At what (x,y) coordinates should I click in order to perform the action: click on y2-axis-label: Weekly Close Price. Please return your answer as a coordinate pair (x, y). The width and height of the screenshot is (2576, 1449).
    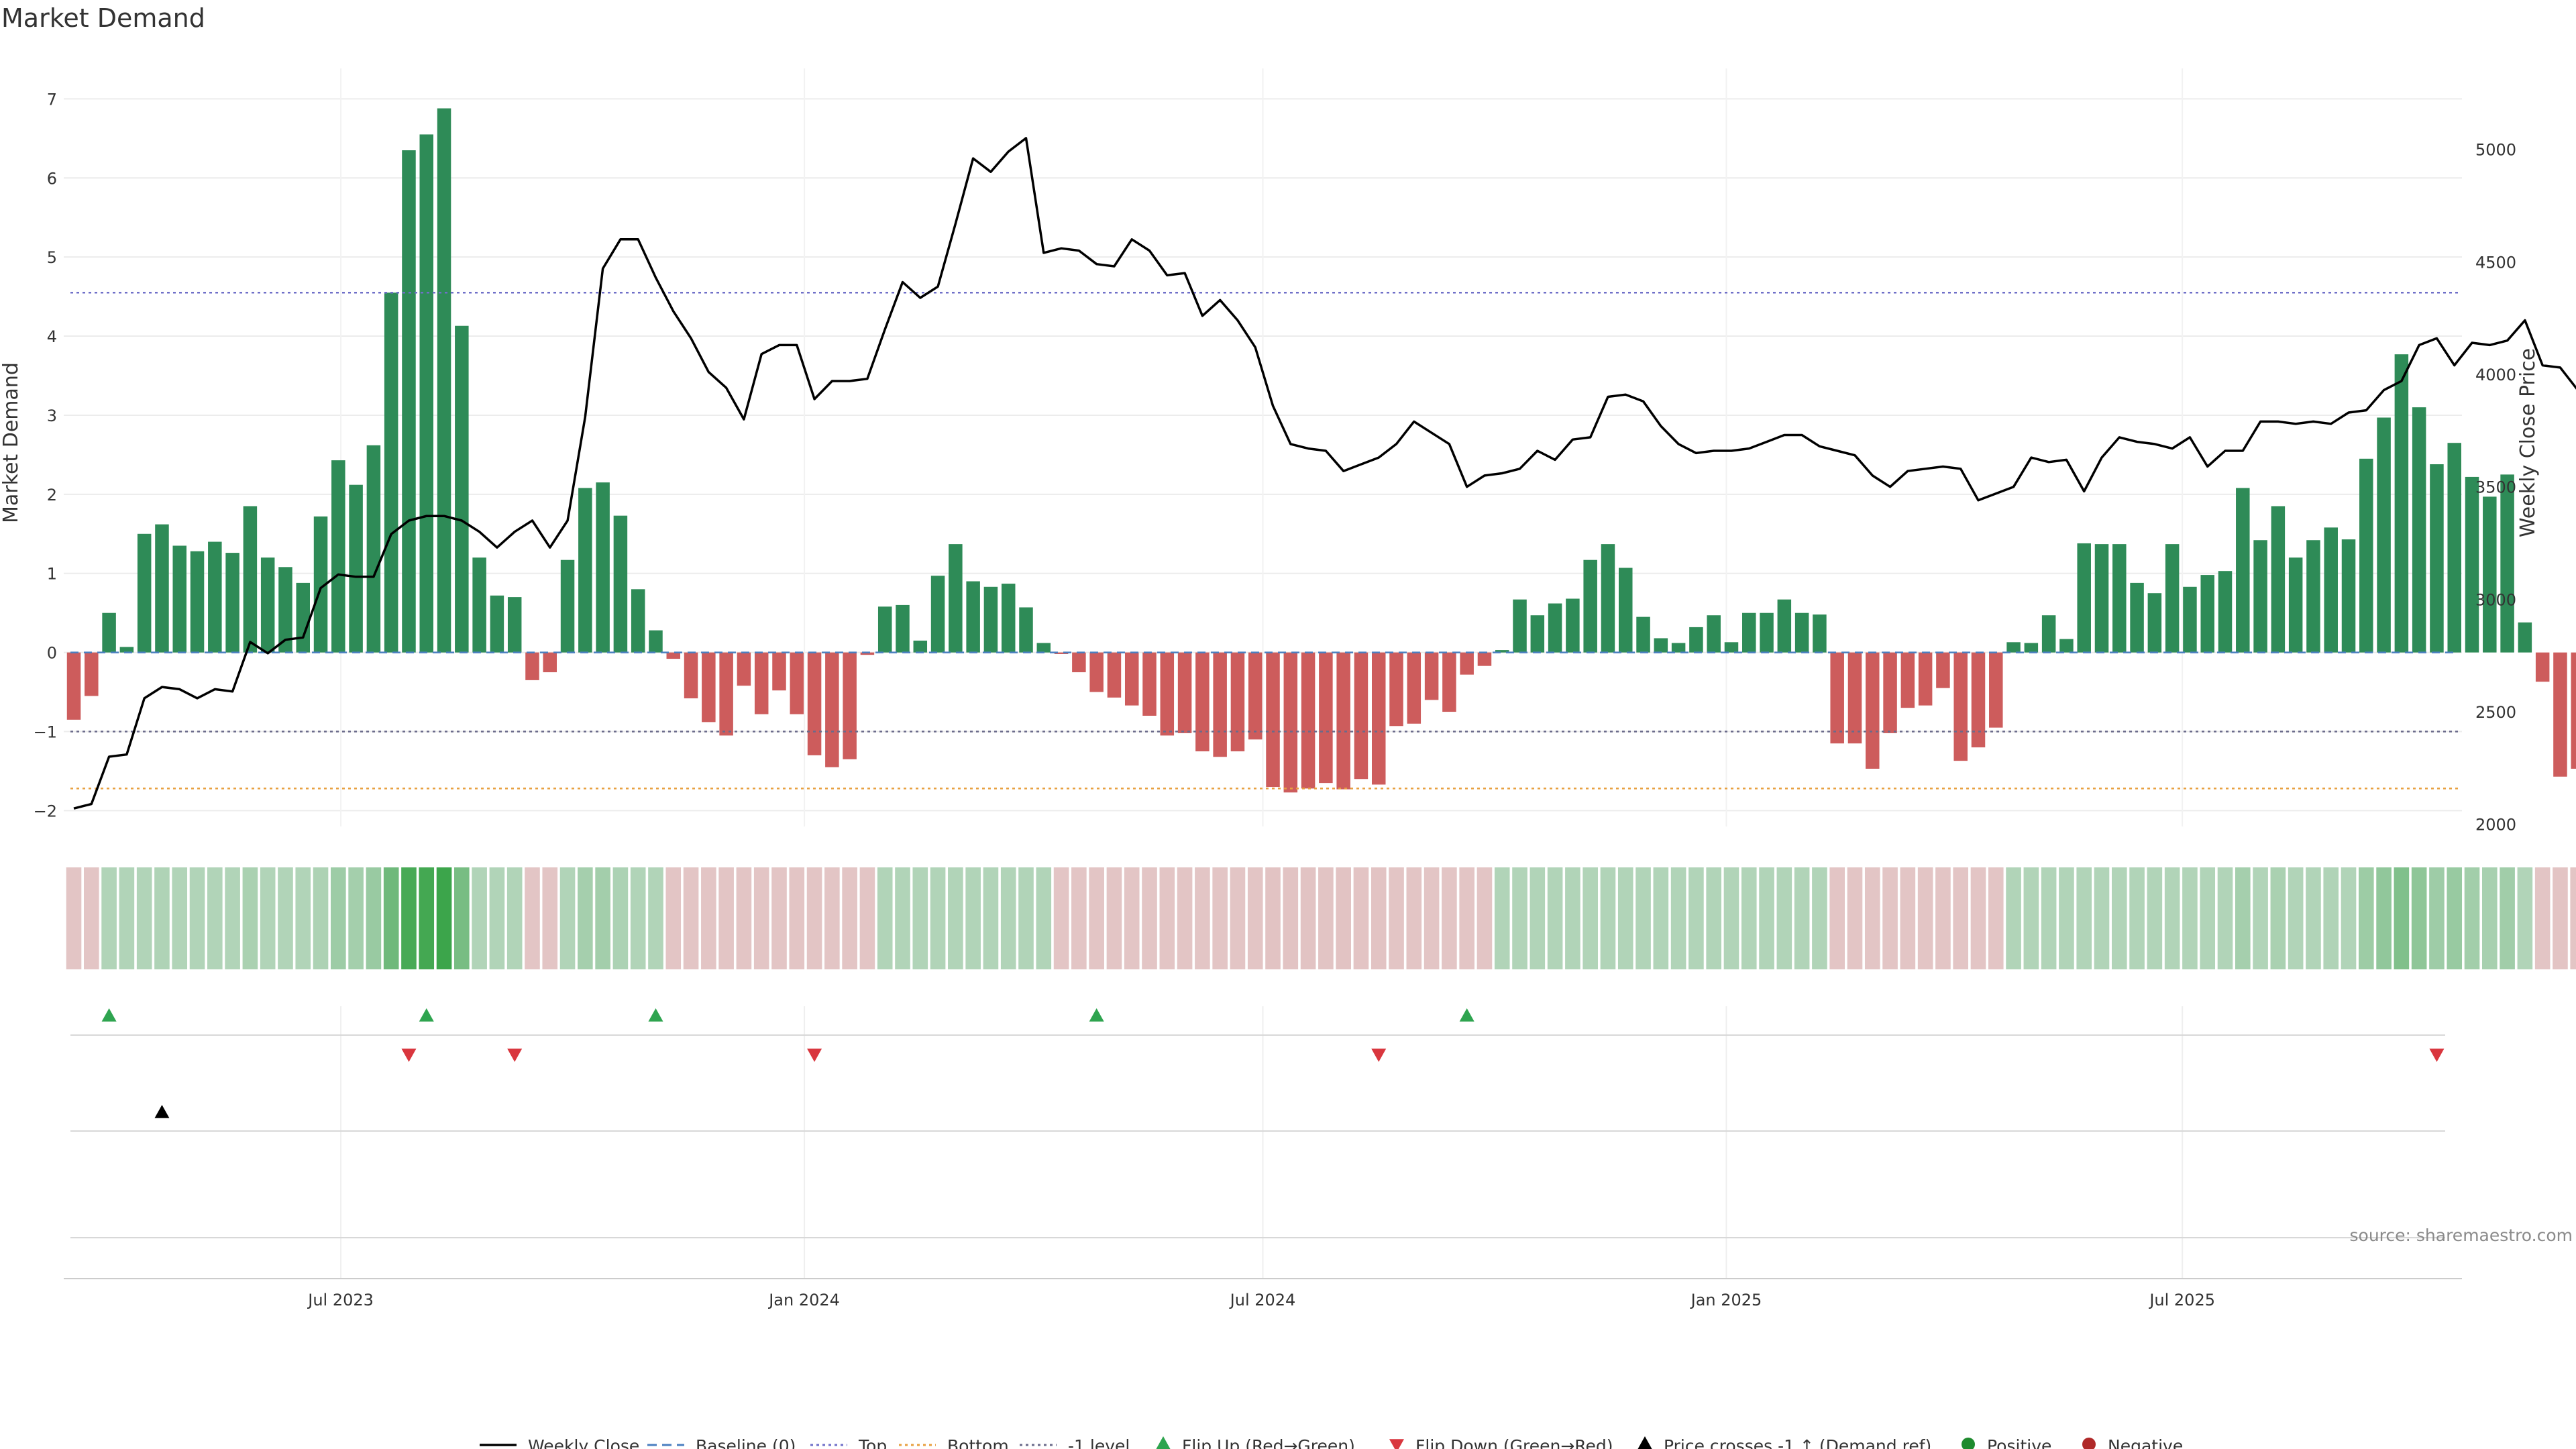
    Looking at the image, I should click on (2528, 442).